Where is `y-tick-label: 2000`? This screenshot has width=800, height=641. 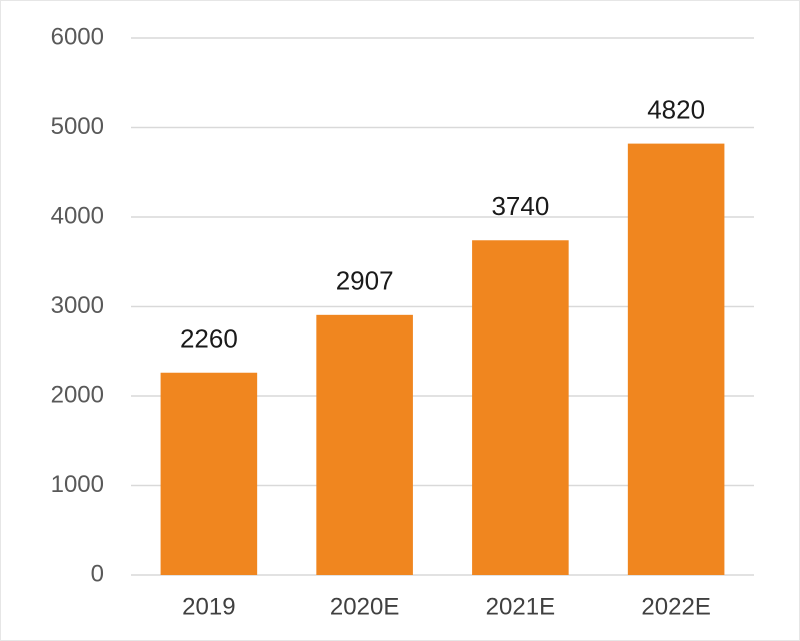 y-tick-label: 2000 is located at coordinates (77, 394).